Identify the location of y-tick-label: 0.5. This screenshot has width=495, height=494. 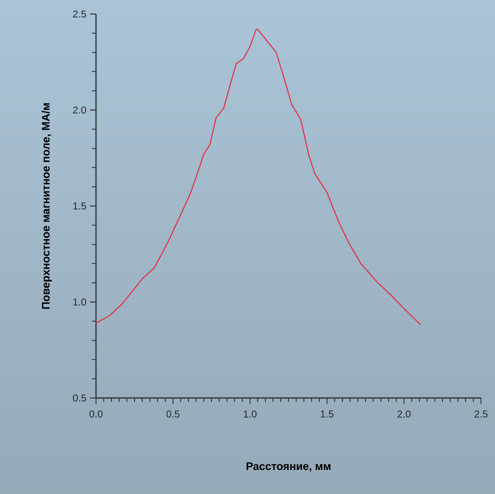
(79, 398).